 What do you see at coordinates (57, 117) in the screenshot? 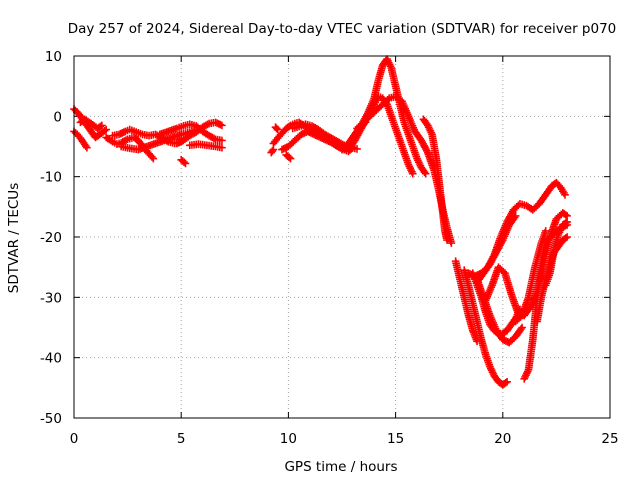
I see `y-tick-label: 0` at bounding box center [57, 117].